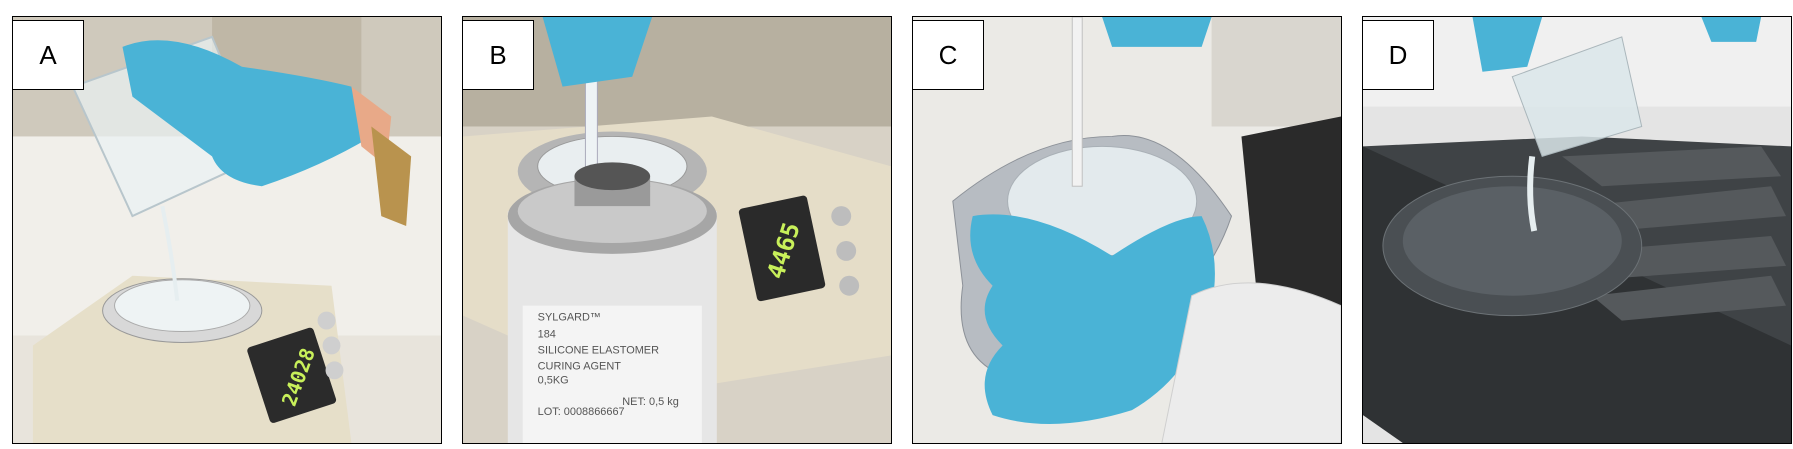 The image size is (1793, 449). I want to click on can-net: NET: 0,5 kg, so click(650, 402).